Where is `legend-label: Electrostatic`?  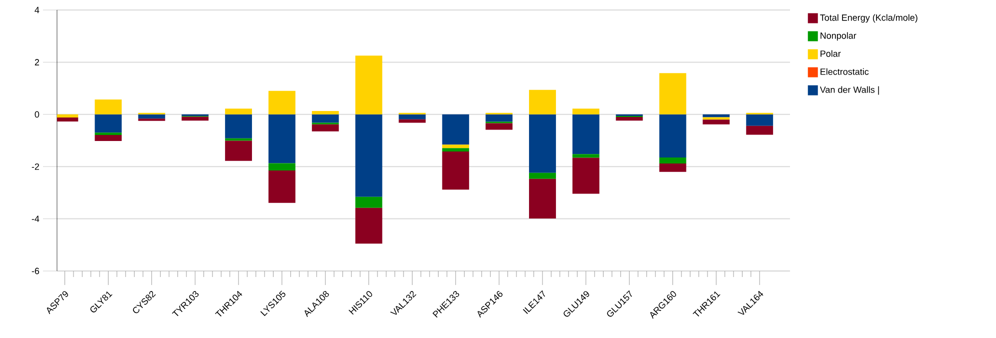
legend-label: Electrostatic is located at coordinates (844, 71).